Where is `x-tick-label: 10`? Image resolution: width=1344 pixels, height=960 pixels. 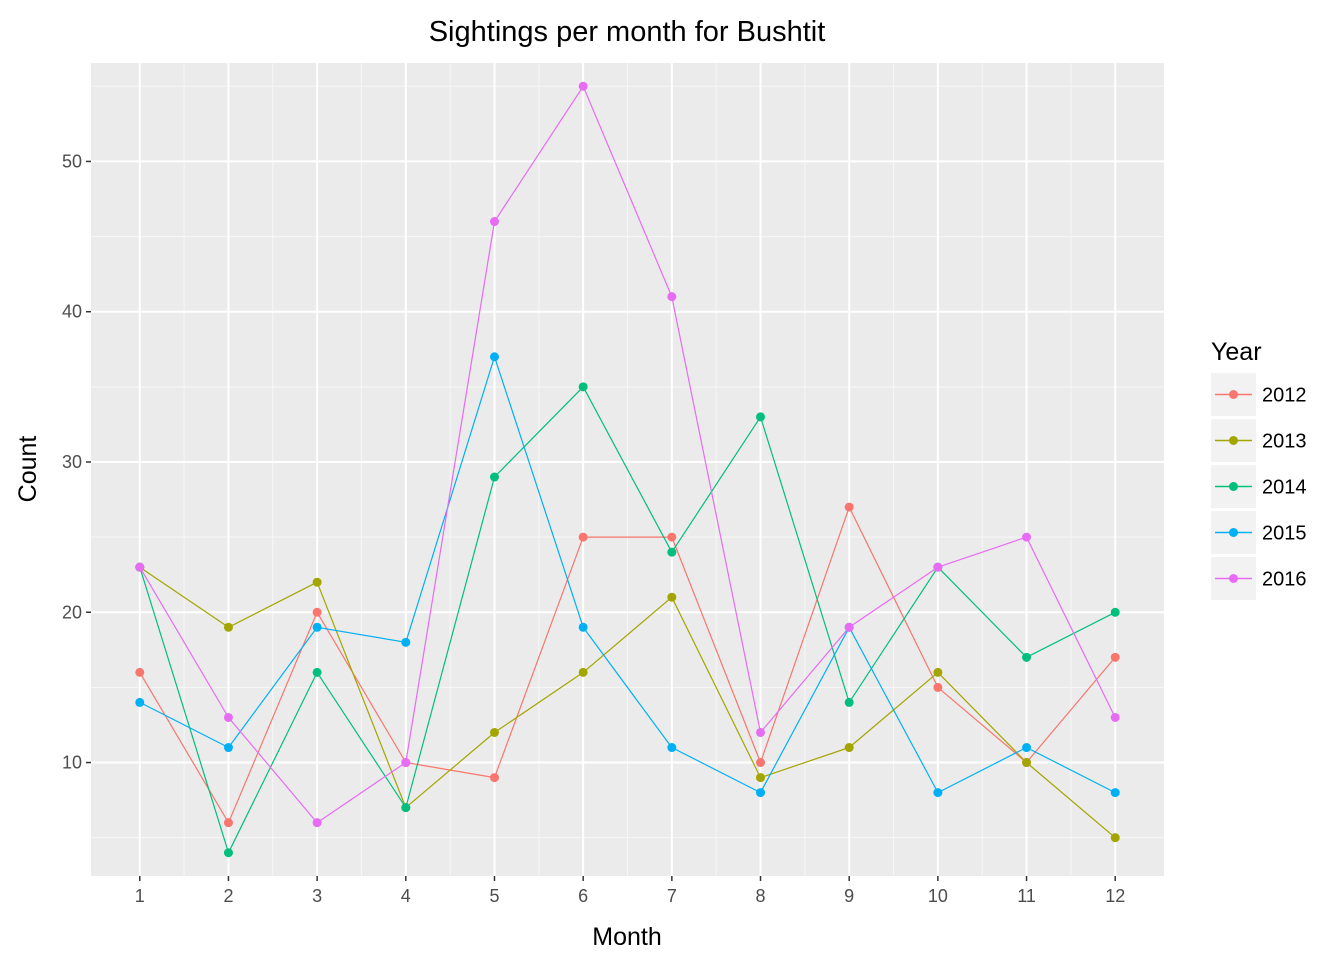 x-tick-label: 10 is located at coordinates (938, 896).